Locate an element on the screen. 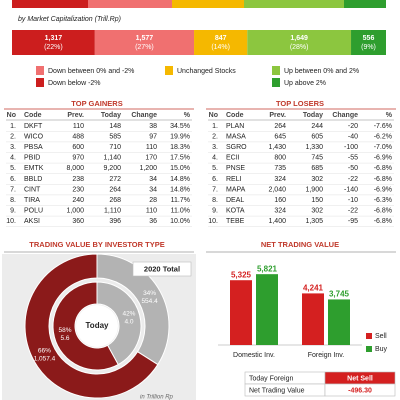 This screenshot has height=400, width=400. slice-share: 58% is located at coordinates (65, 330).